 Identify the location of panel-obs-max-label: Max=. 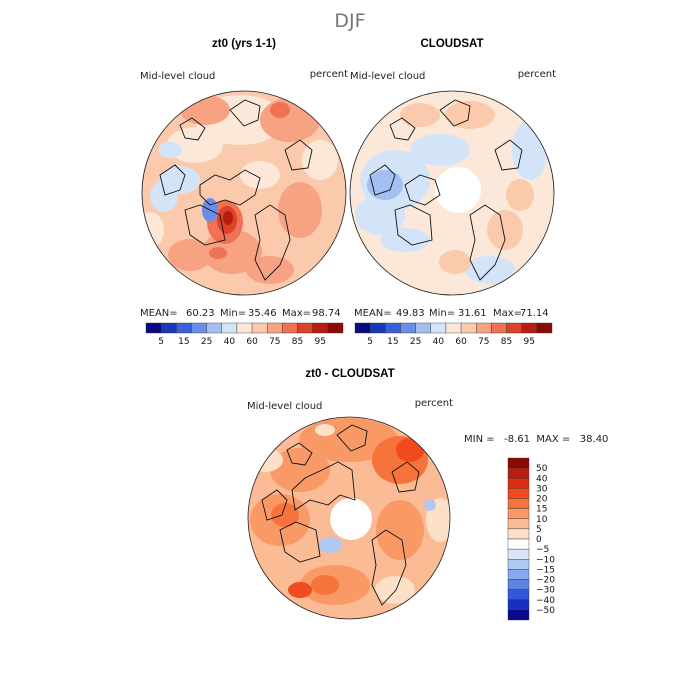
(507, 313).